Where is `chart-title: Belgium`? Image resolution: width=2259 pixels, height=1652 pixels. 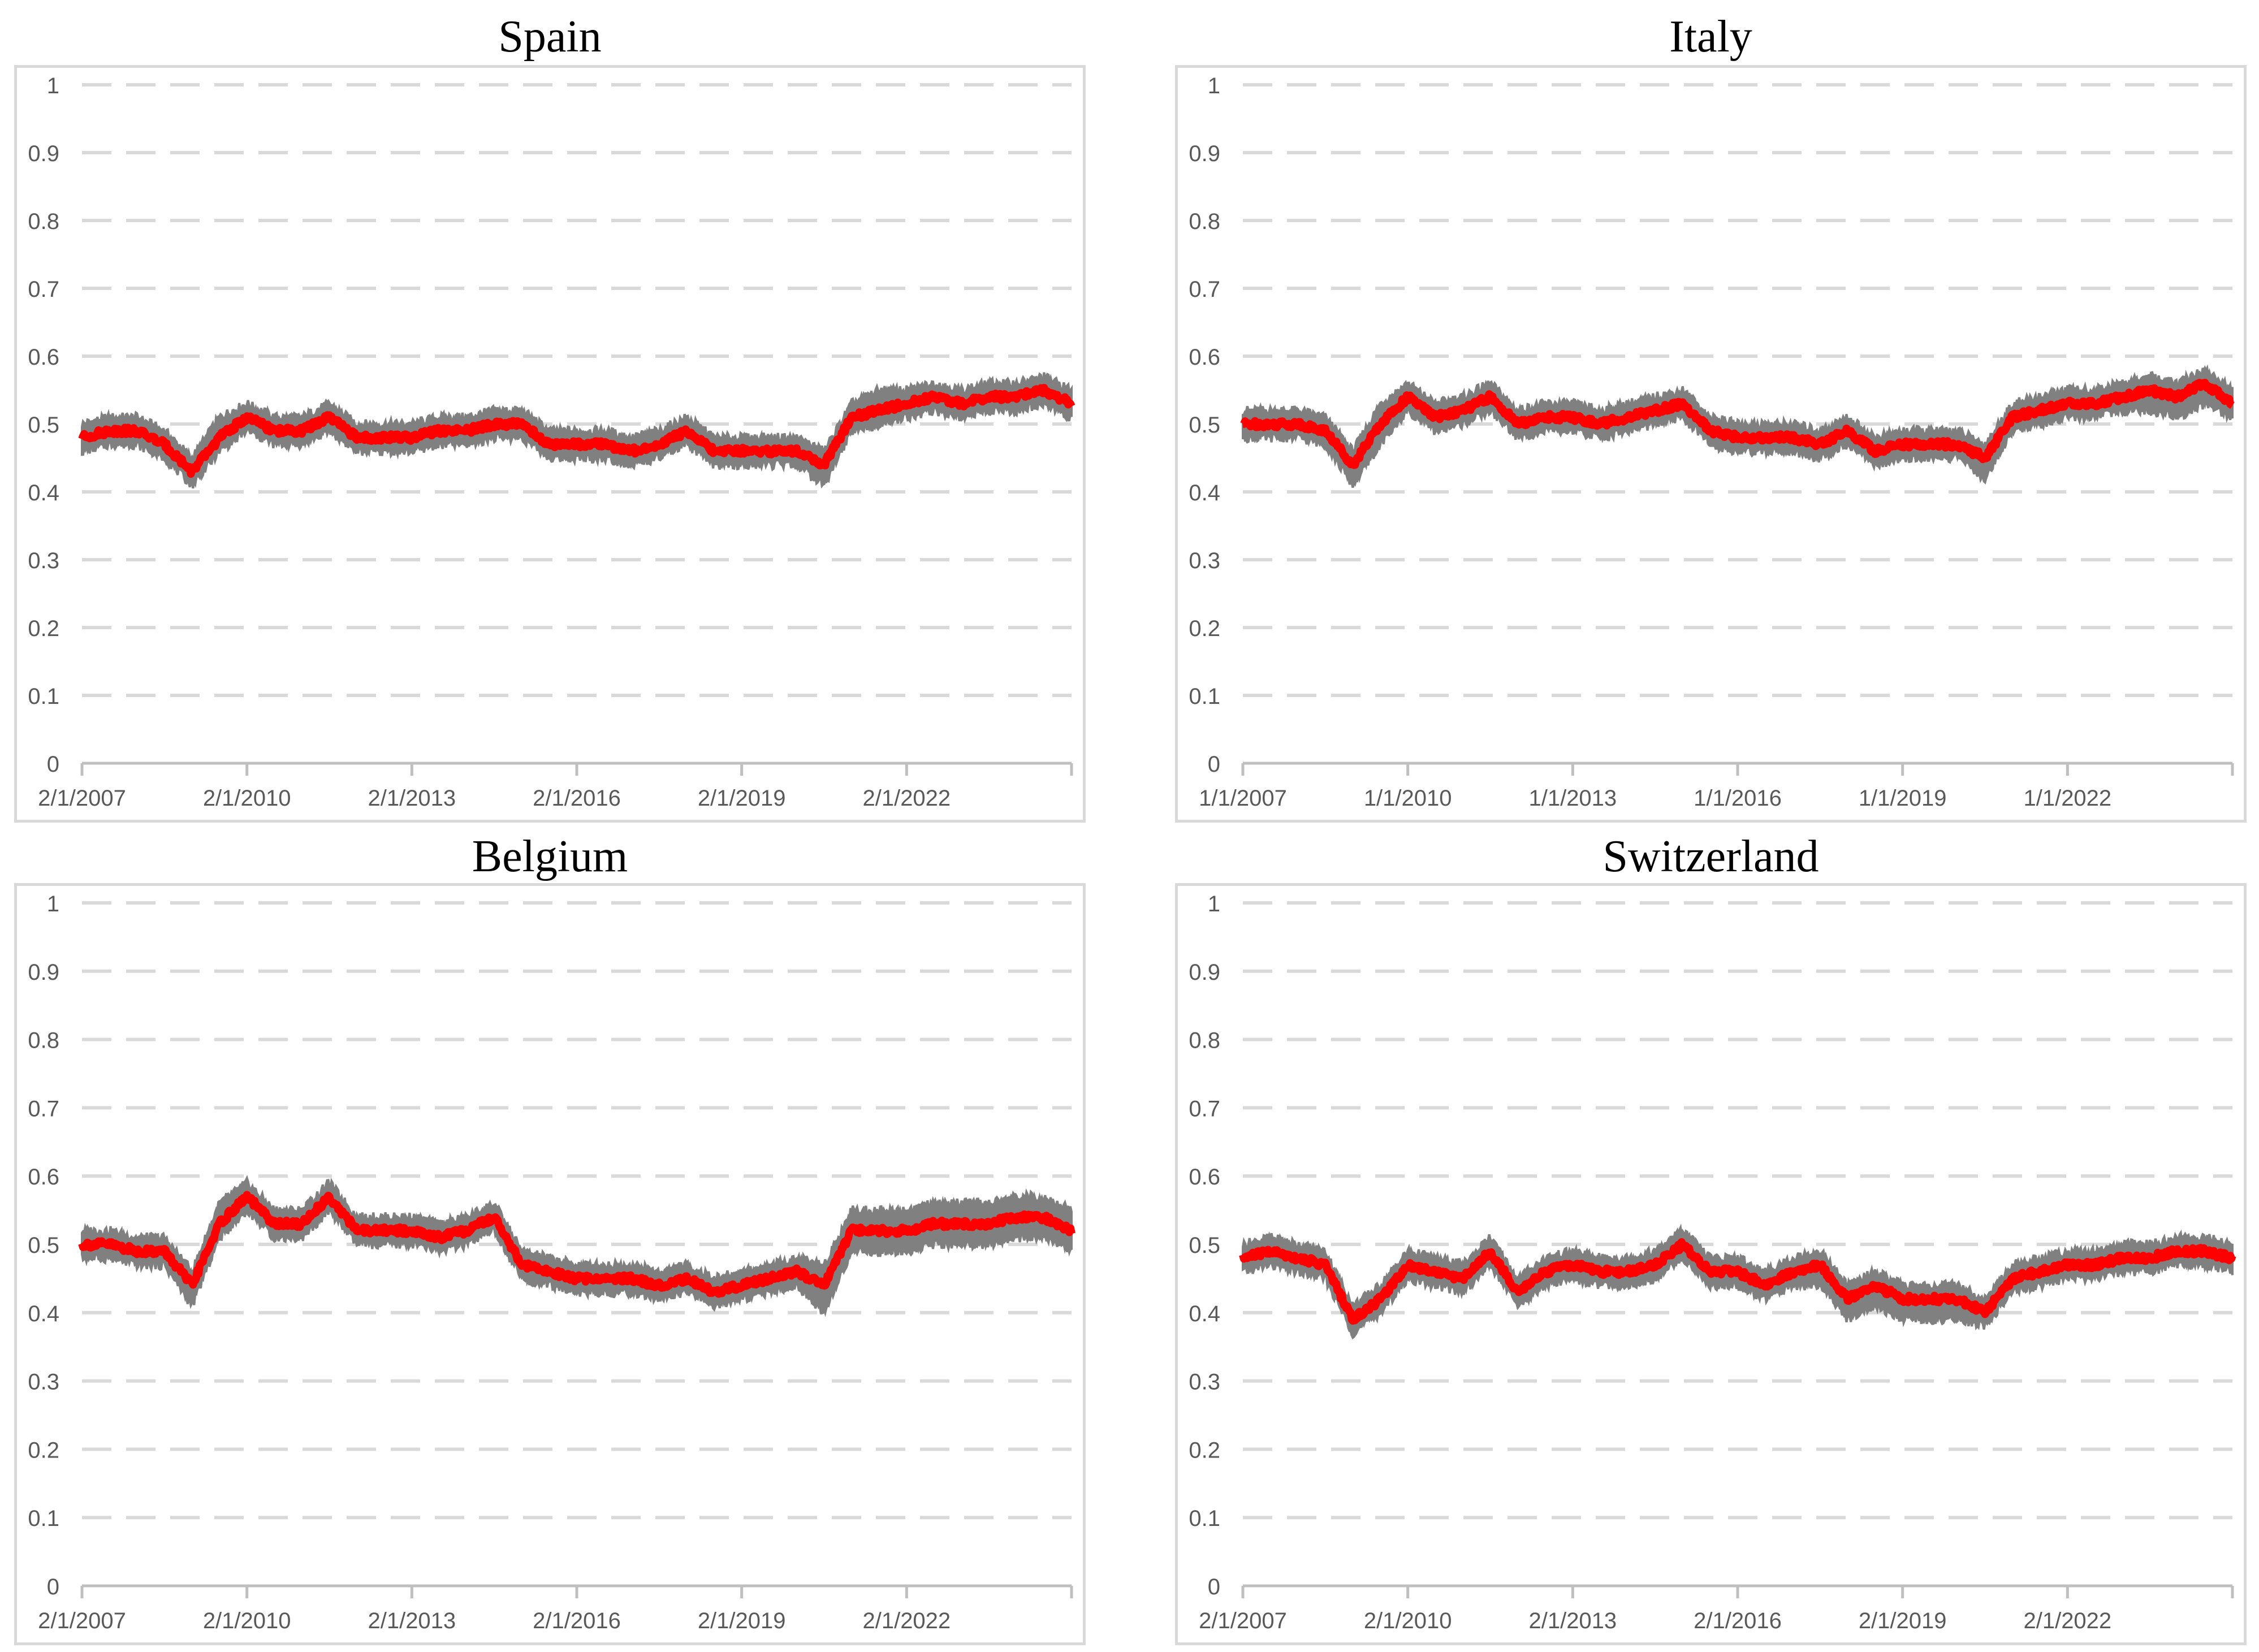 chart-title: Belgium is located at coordinates (550, 856).